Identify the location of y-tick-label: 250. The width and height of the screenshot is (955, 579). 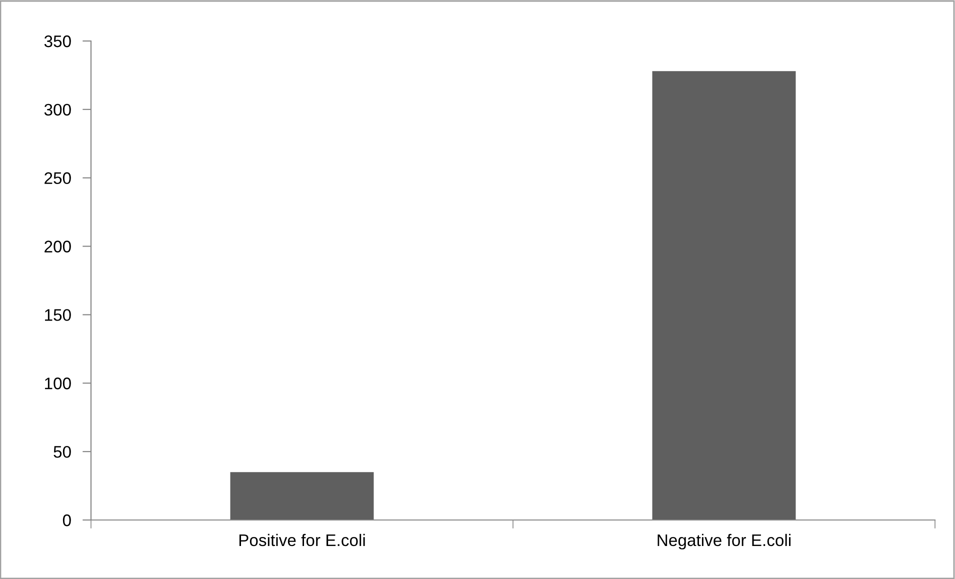
(57, 178).